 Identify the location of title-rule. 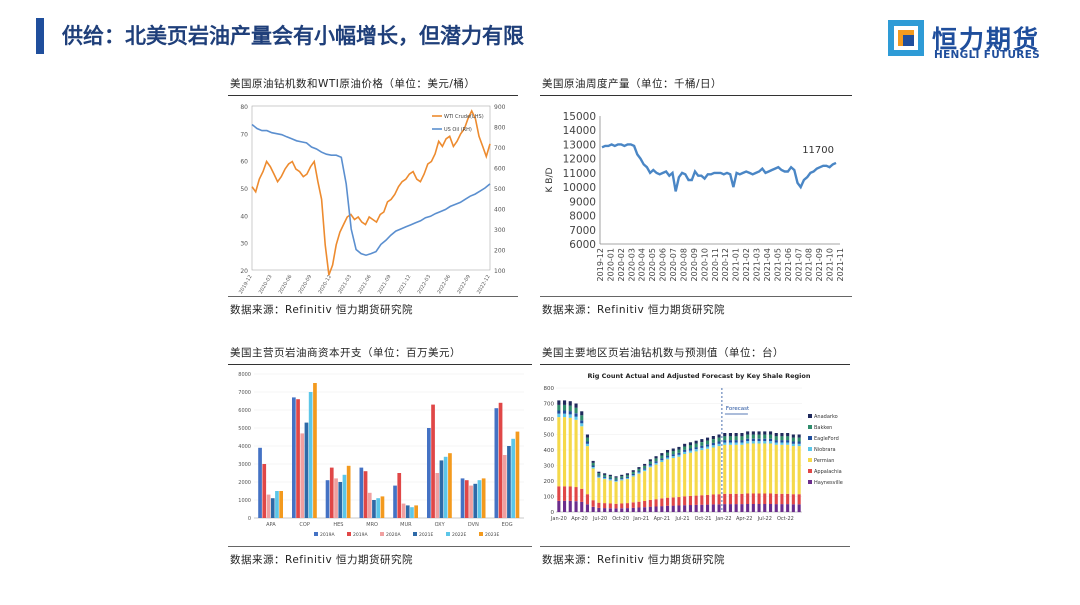
(695, 364).